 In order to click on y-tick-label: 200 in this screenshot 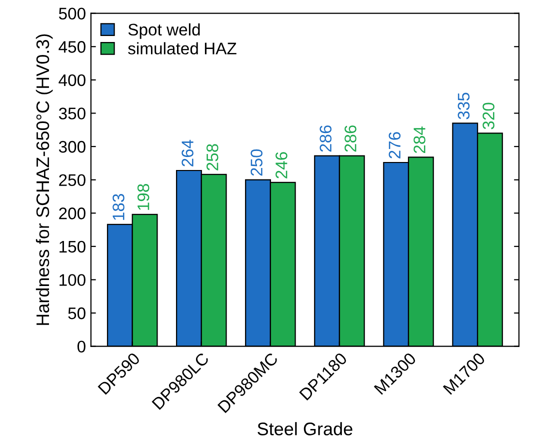, I will do `click(72, 214)`.